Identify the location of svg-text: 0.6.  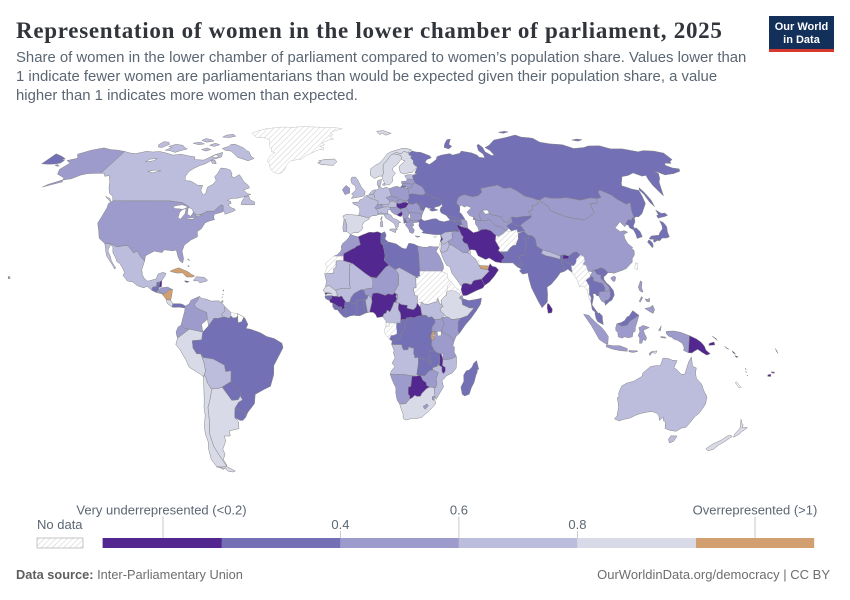
(459, 510).